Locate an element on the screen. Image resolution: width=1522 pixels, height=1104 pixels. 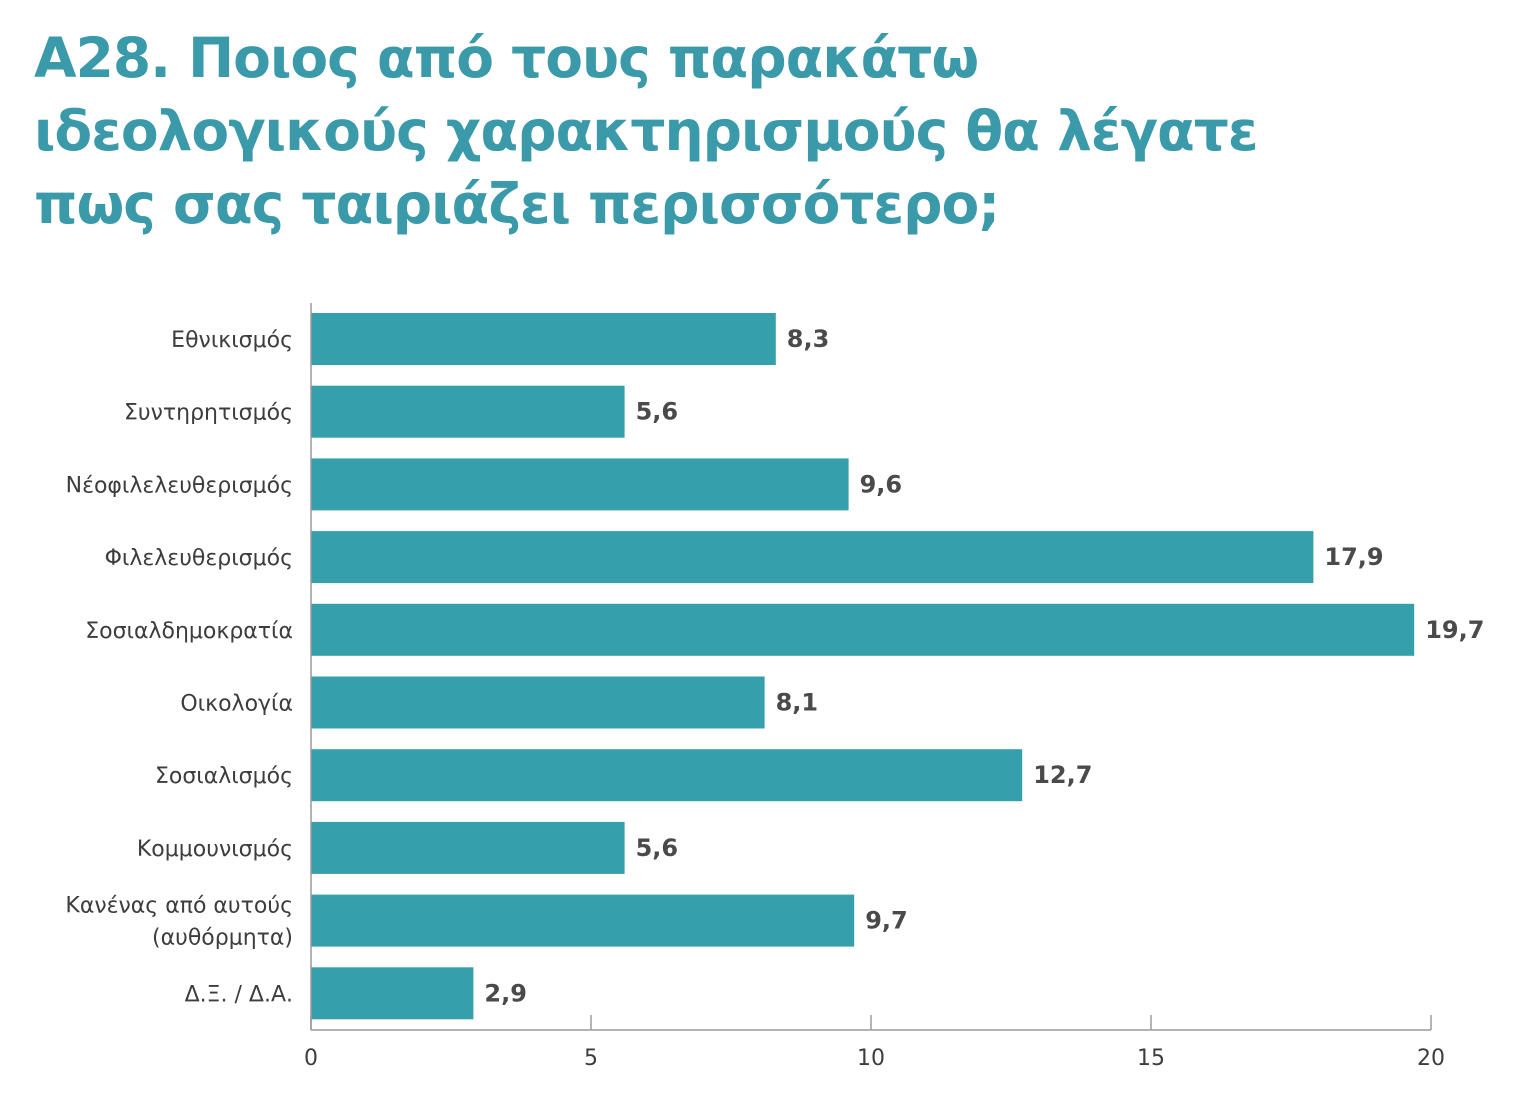
value-label: 8,3 is located at coordinates (808, 339).